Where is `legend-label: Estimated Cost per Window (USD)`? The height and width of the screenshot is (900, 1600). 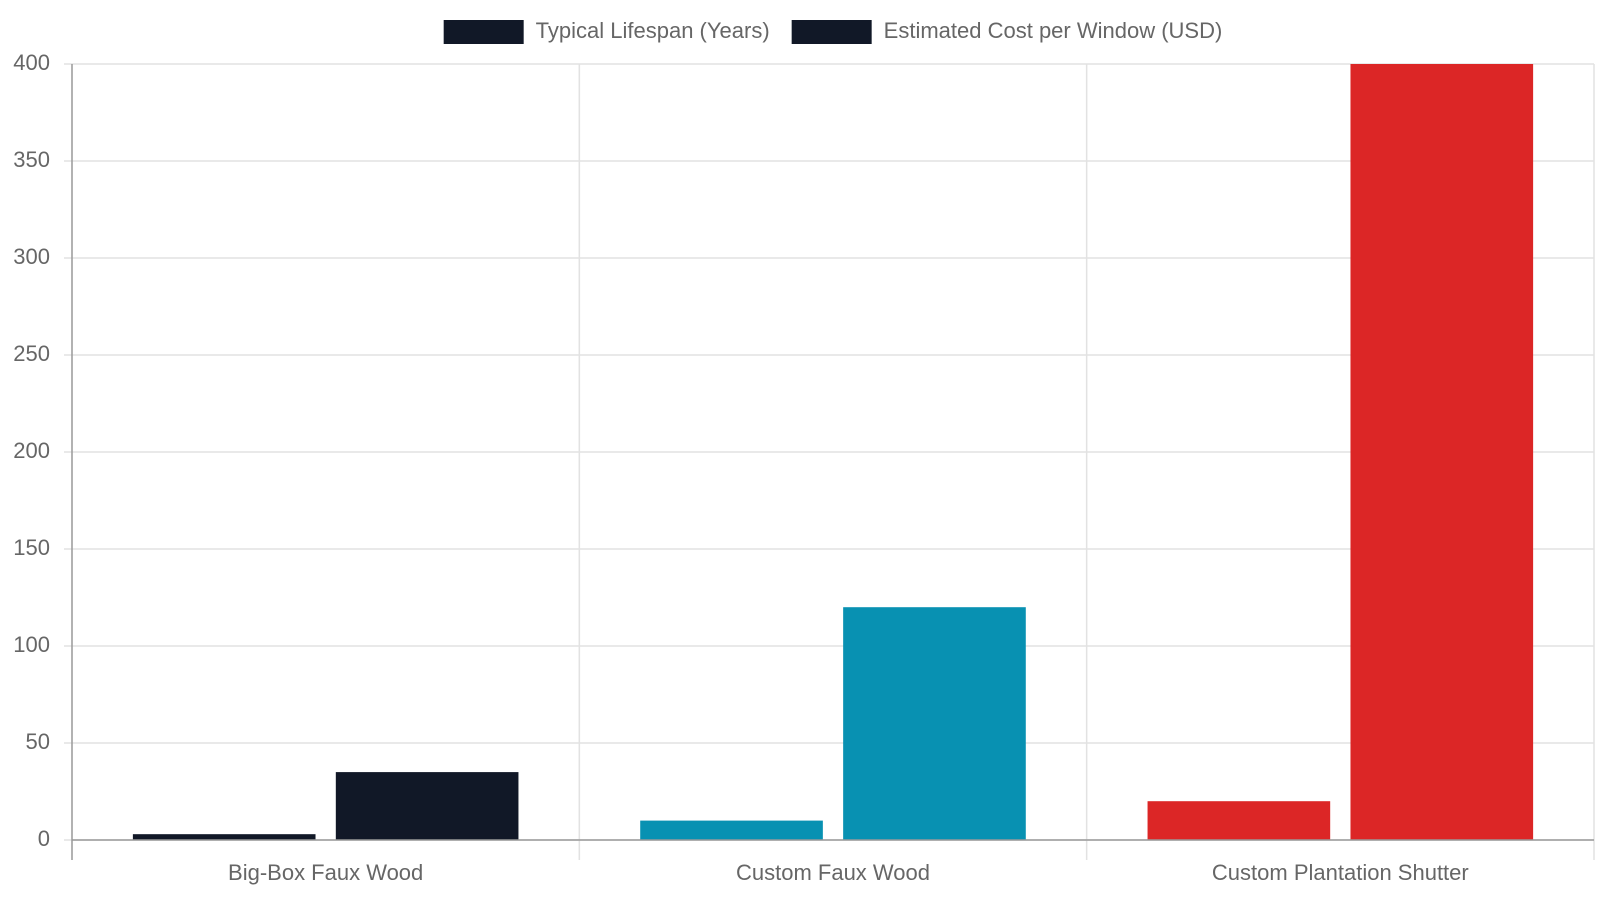 legend-label: Estimated Cost per Window (USD) is located at coordinates (1053, 30).